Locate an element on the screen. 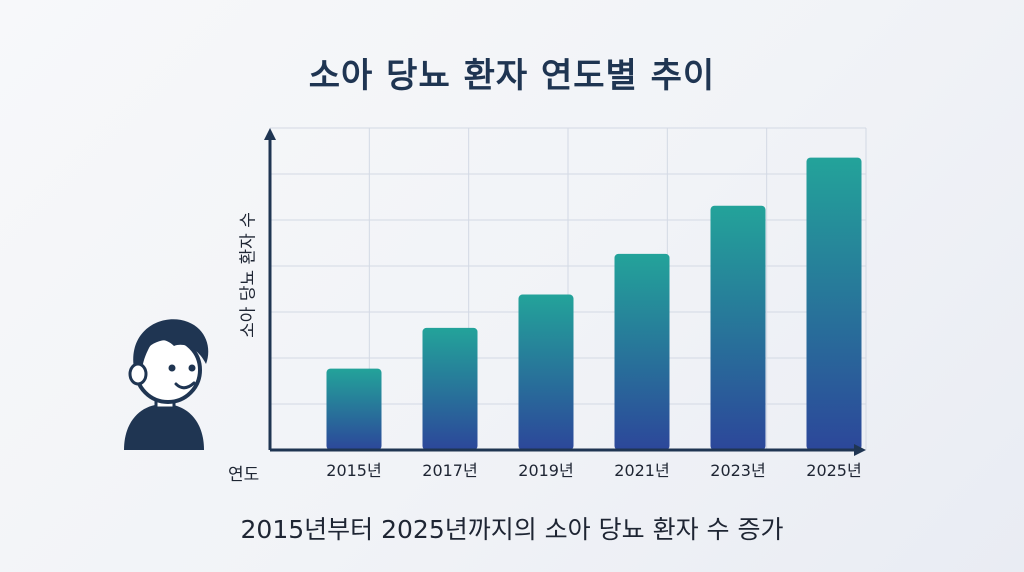  x-tick-label: 2017년 is located at coordinates (449, 470).